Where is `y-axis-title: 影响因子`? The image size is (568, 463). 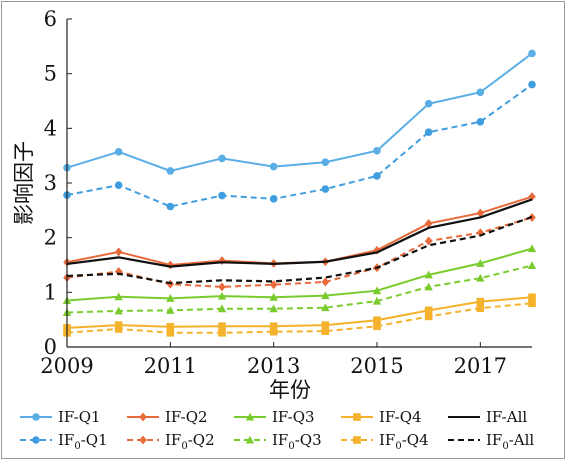
y-axis-title: 影响因子 is located at coordinates (24, 183).